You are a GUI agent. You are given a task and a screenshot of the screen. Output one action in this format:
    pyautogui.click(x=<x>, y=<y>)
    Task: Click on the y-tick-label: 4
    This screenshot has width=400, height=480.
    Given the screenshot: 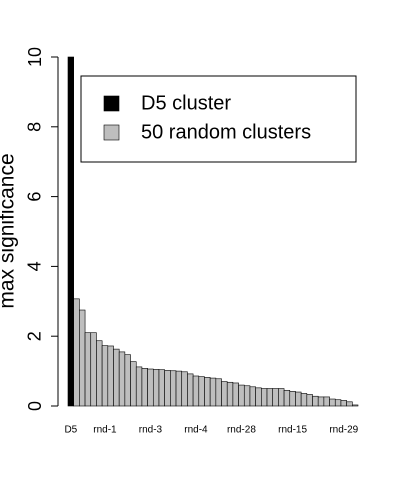 What is the action you would take?
    pyautogui.click(x=35, y=266)
    